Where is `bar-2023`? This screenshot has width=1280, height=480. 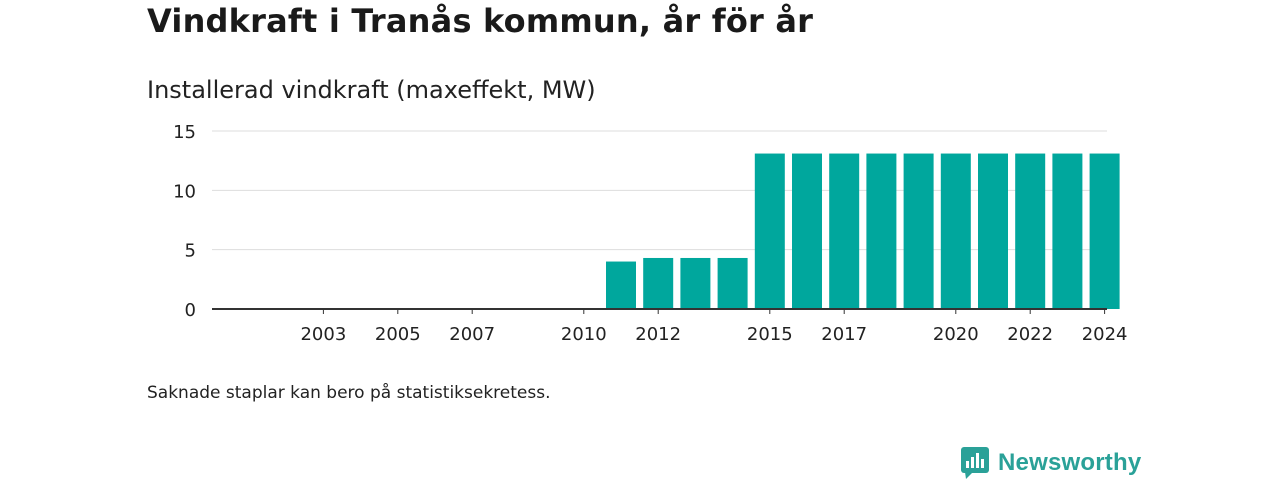 bar-2023 is located at coordinates (1067, 231).